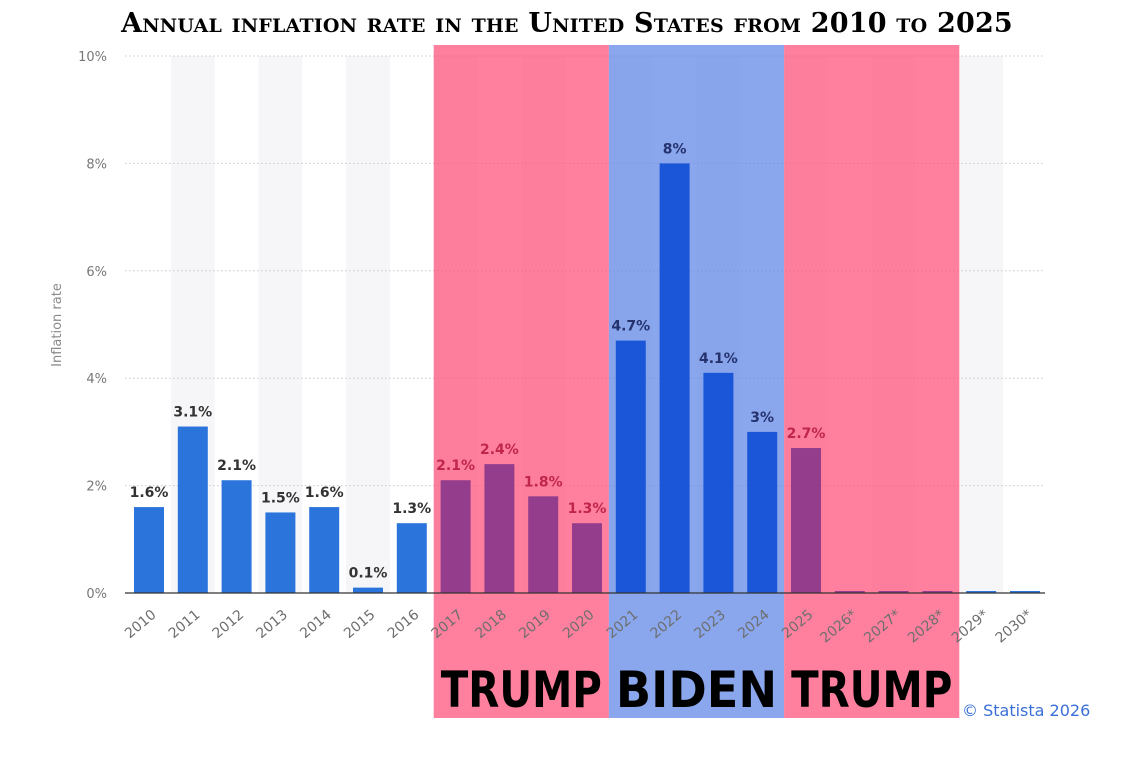 Image resolution: width=1134 pixels, height=771 pixels. Describe the element at coordinates (96, 272) in the screenshot. I see `y-tick-label: 6%` at that location.